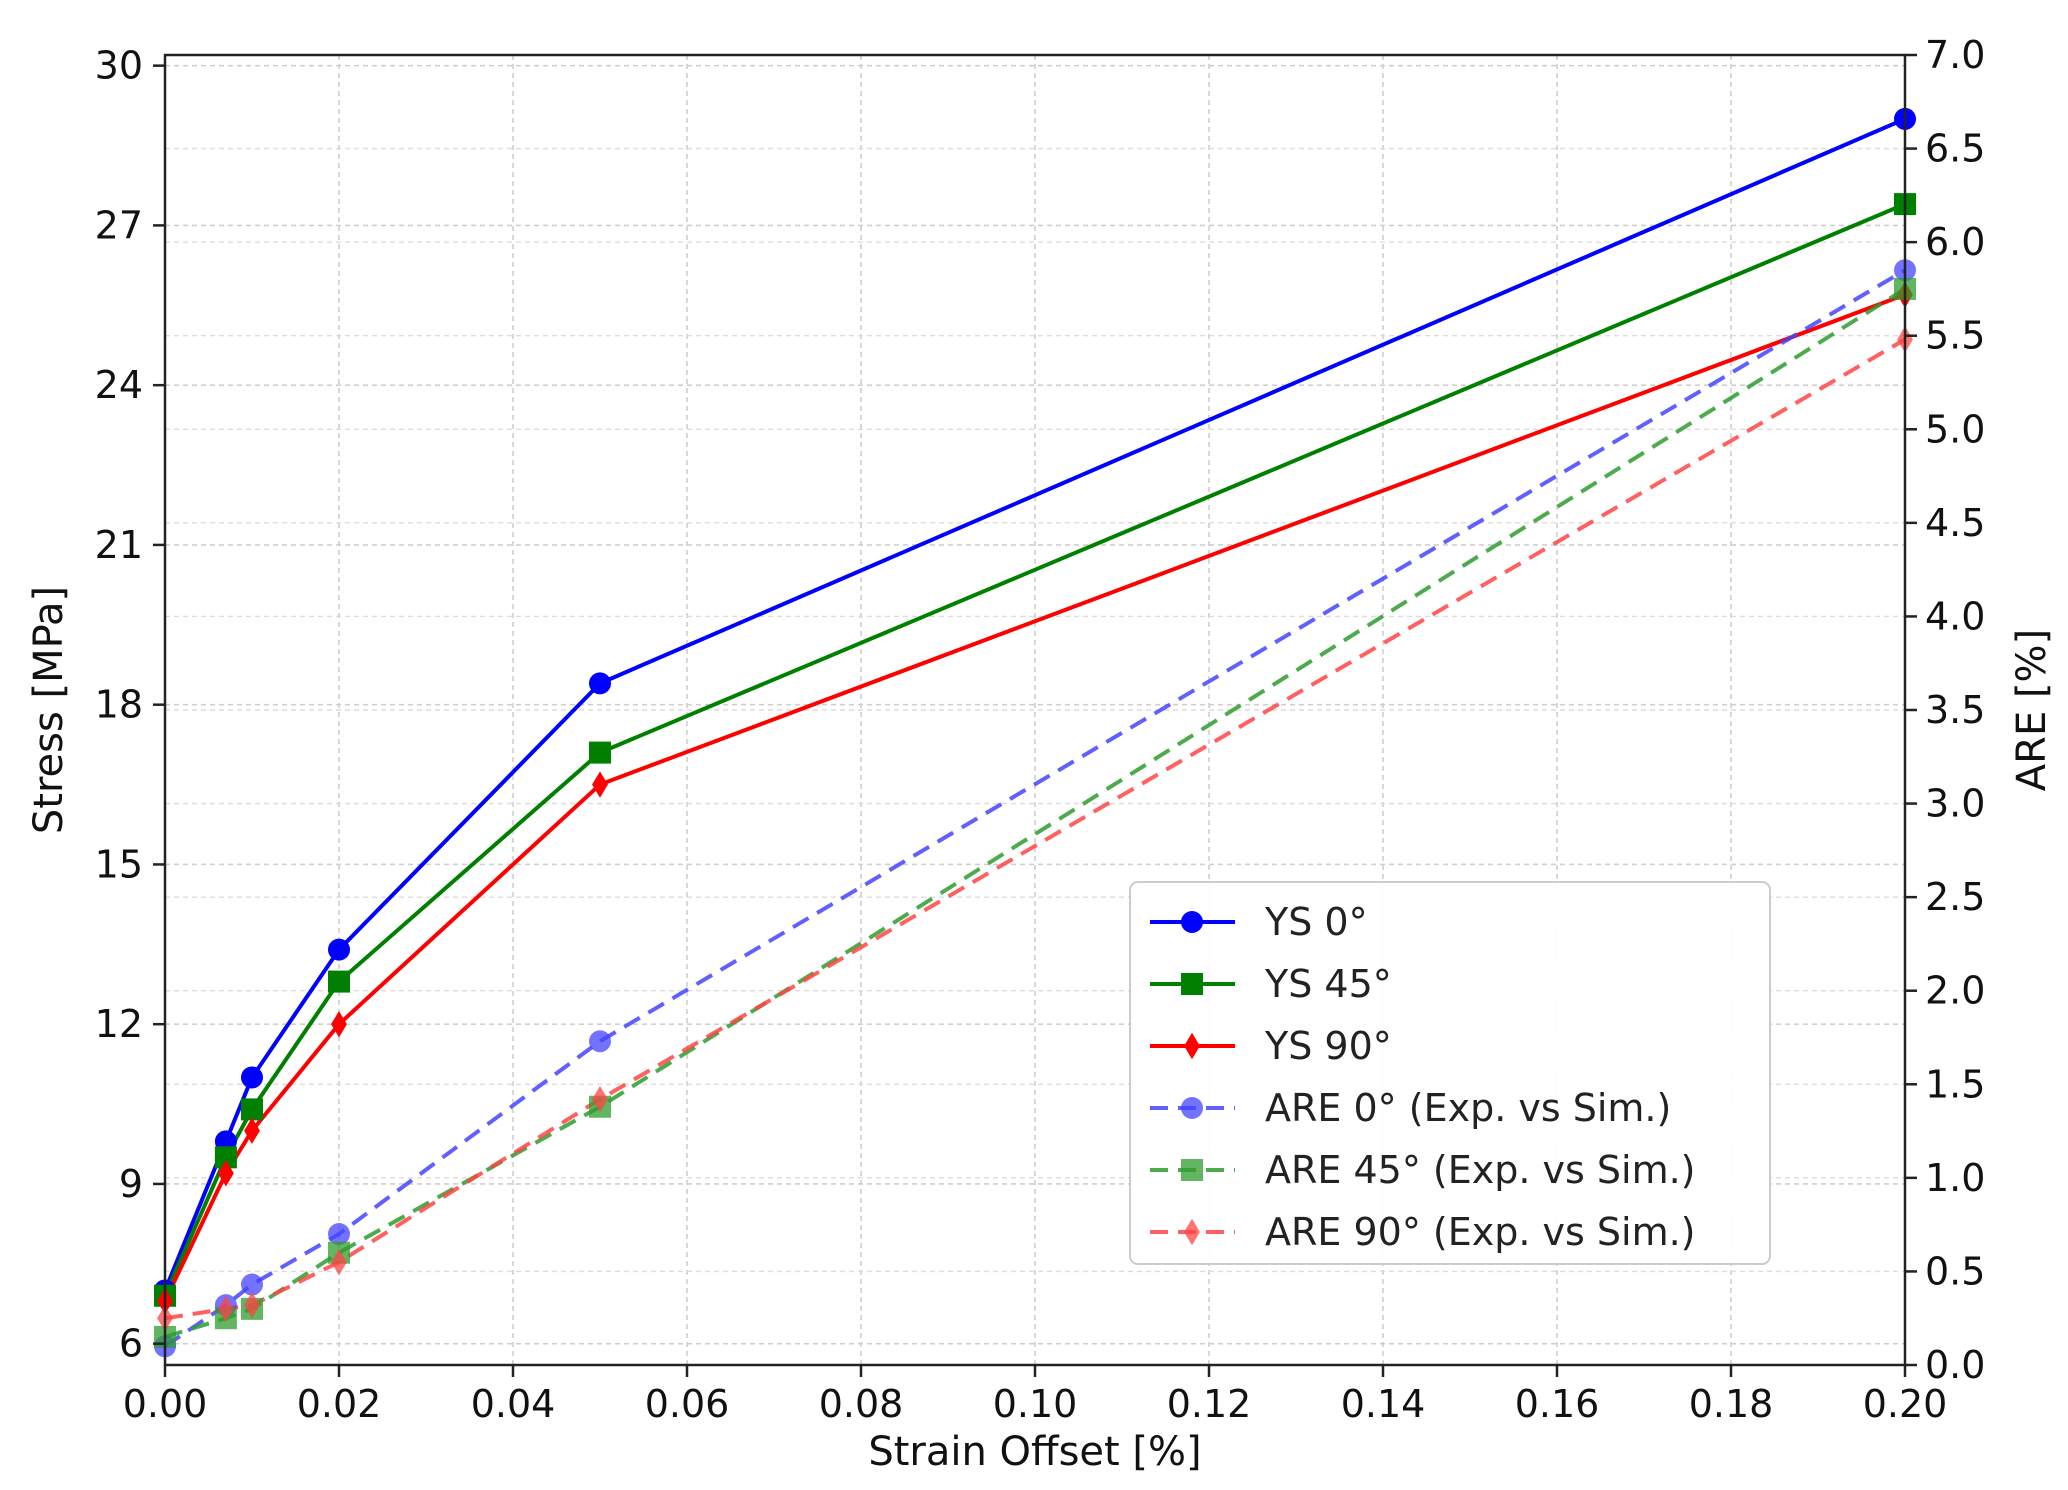  What do you see at coordinates (119, 225) in the screenshot?
I see `y-tick-label: 27` at bounding box center [119, 225].